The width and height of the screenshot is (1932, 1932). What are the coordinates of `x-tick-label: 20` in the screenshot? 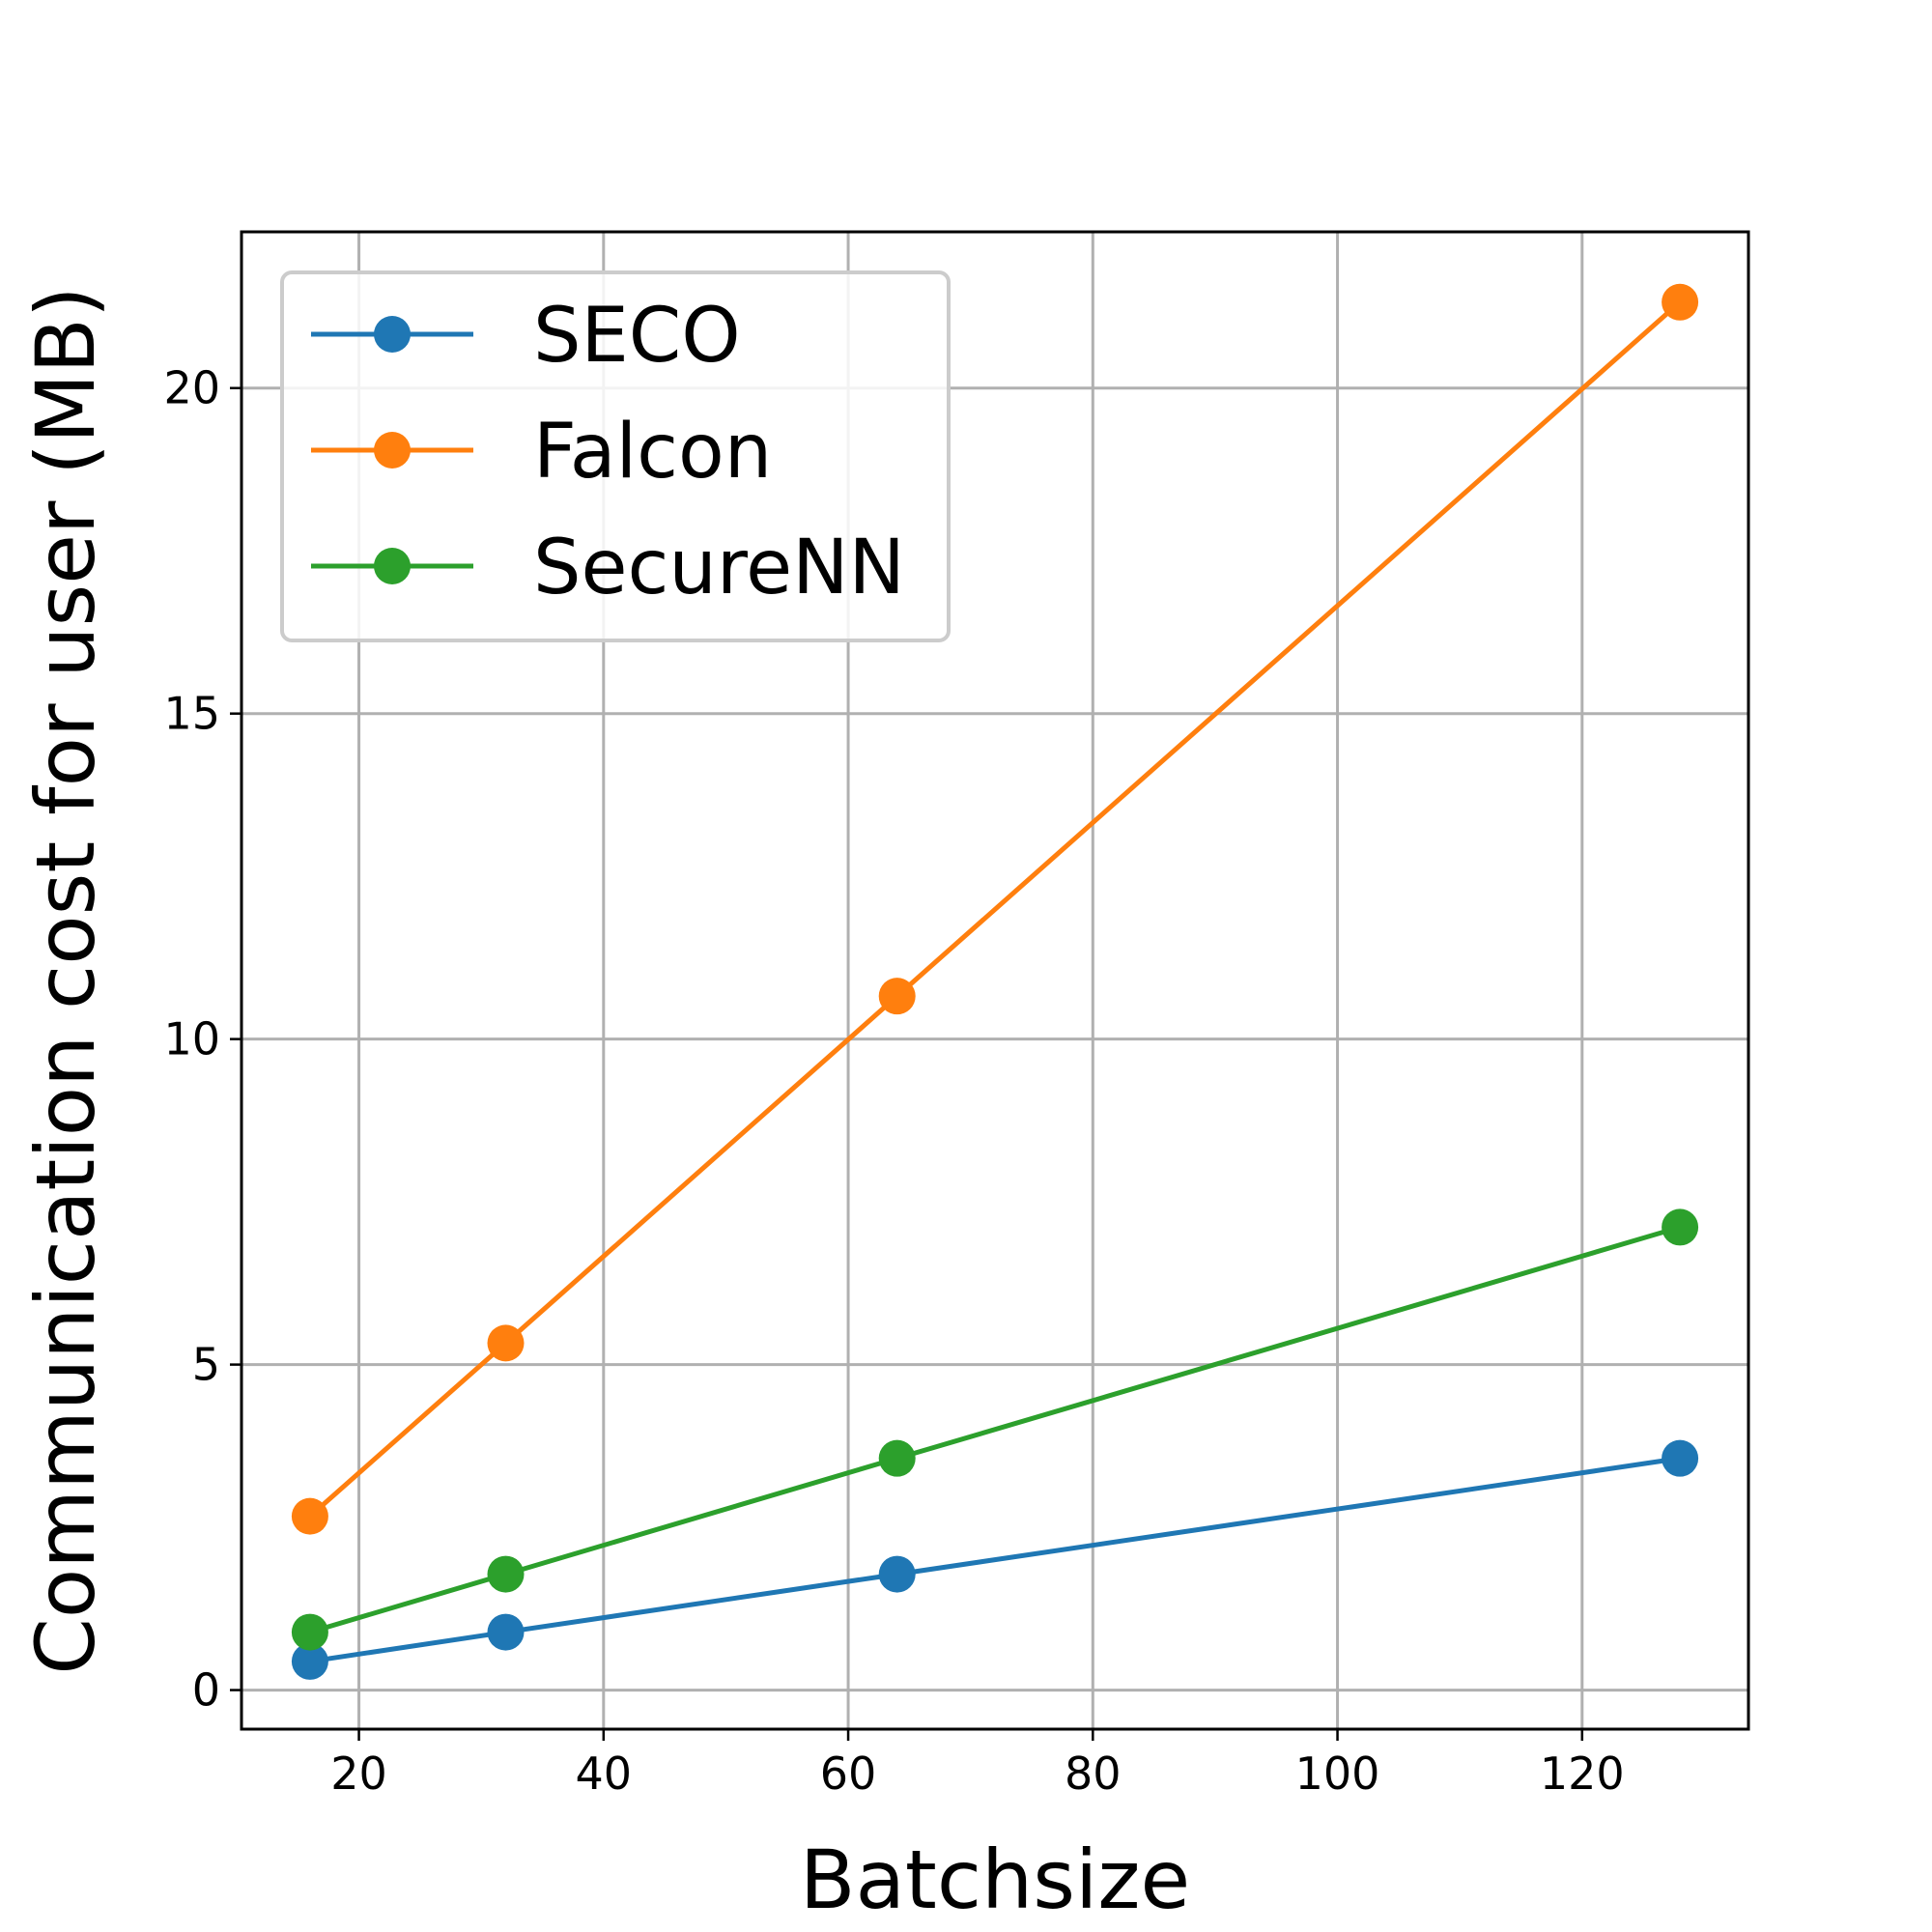 It's located at (358, 1773).